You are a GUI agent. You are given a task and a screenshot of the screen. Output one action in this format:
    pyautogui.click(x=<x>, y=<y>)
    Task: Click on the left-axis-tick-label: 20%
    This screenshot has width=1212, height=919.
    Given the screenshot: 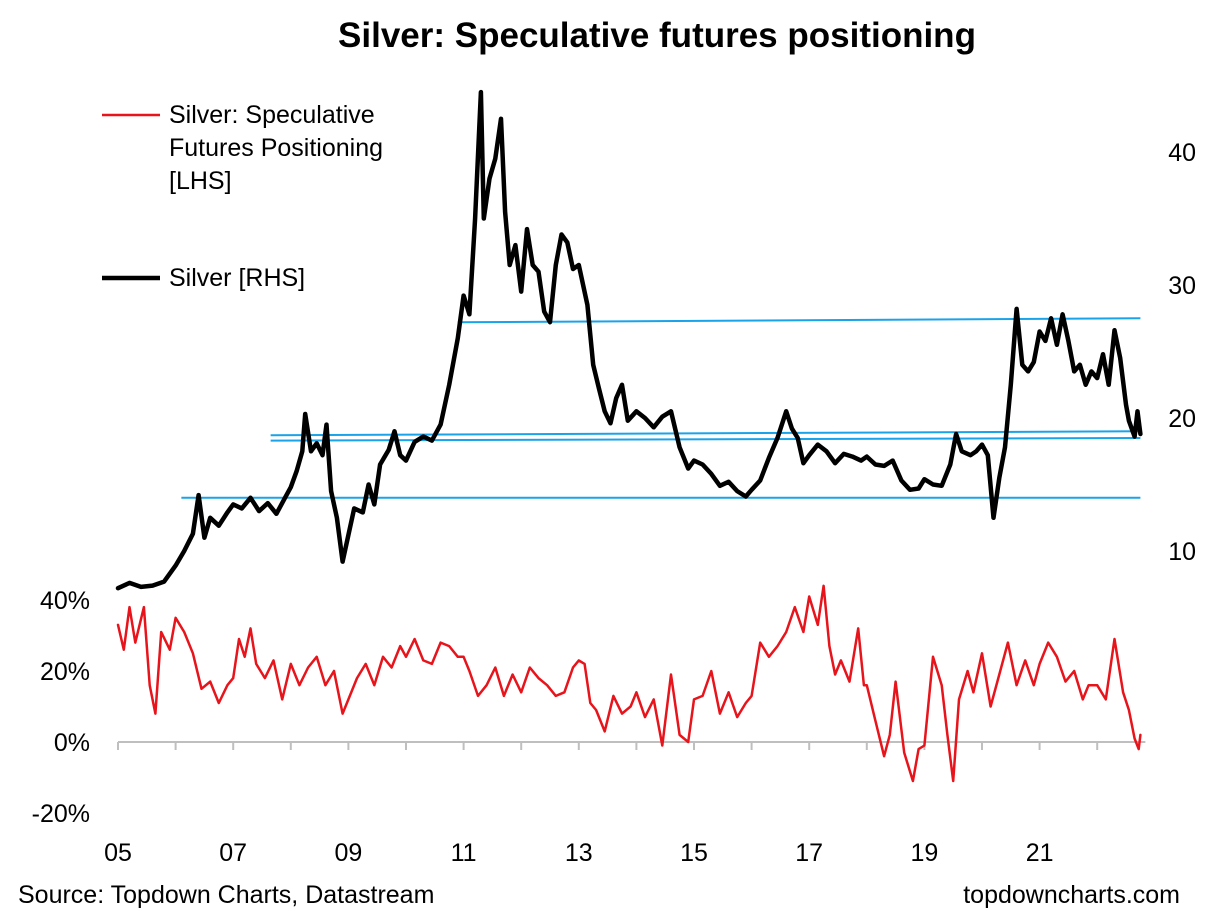 What is the action you would take?
    pyautogui.click(x=65, y=672)
    